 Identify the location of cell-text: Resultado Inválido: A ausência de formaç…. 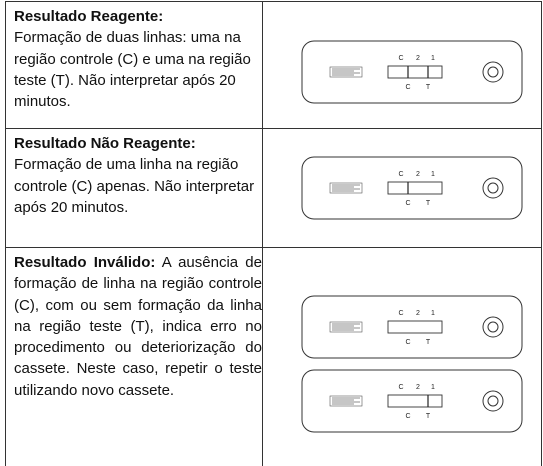
(138, 326).